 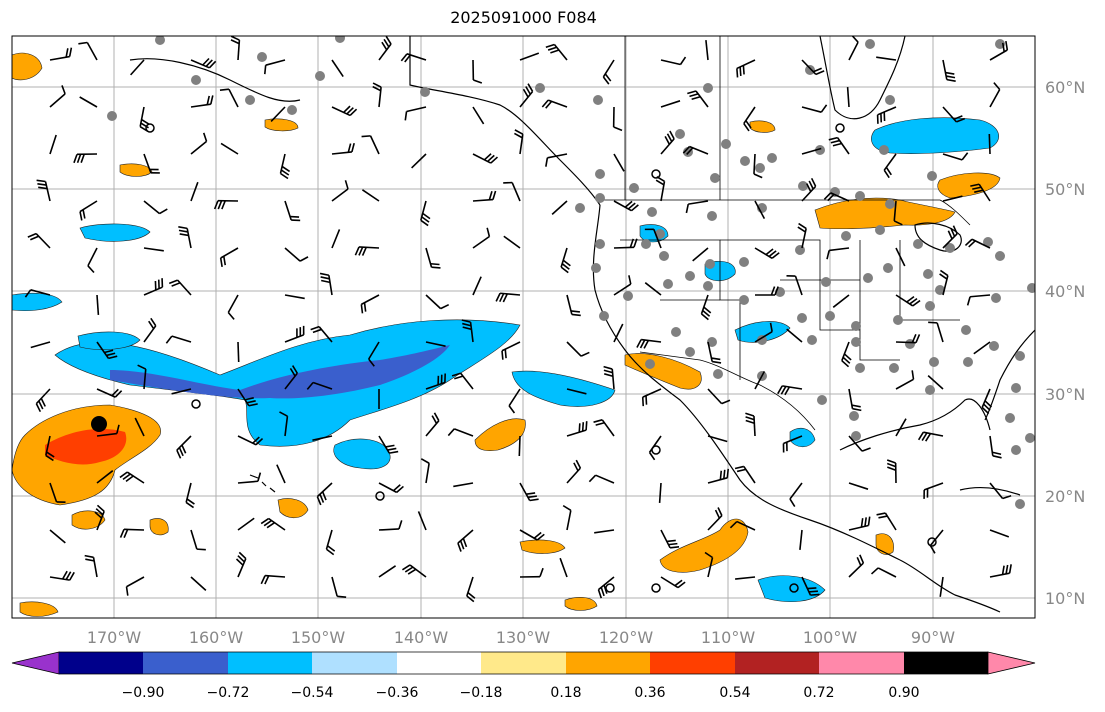 What do you see at coordinates (318, 637) in the screenshot?
I see `lon-label: 150°W` at bounding box center [318, 637].